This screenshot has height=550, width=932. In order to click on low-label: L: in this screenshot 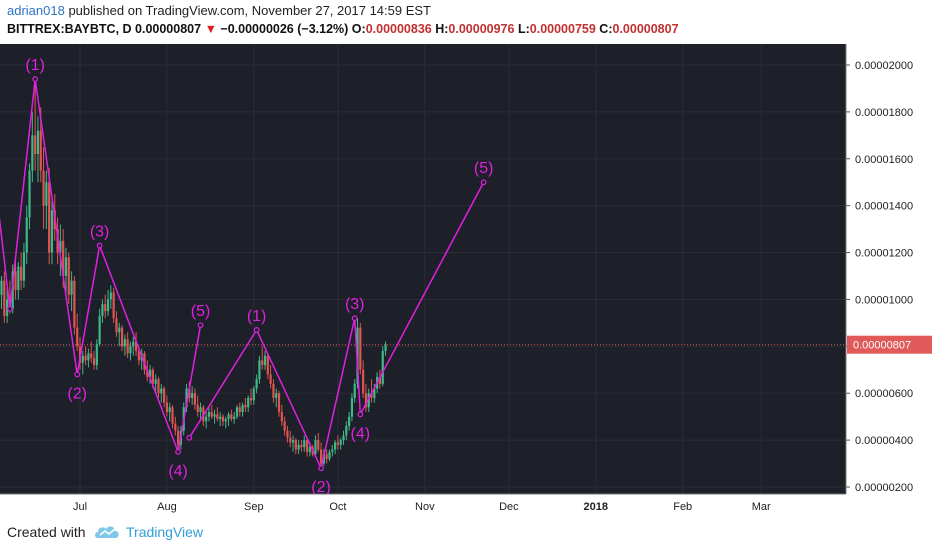, I will do `click(523, 29)`.